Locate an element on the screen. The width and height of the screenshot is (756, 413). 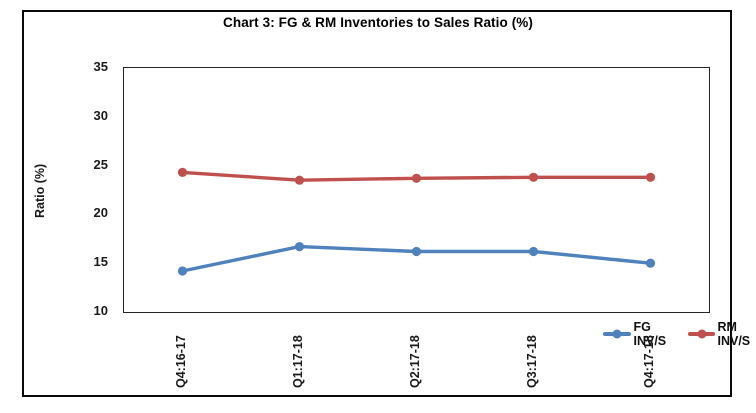
y-tick-label: 15 is located at coordinates (100, 262).